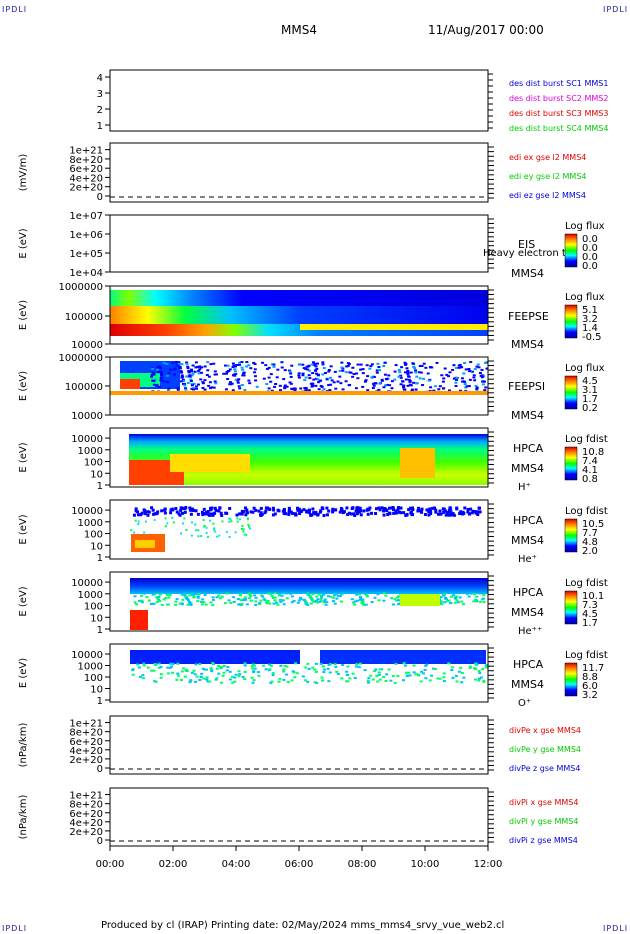  Describe the element at coordinates (15, 9) in the screenshot. I see `corner-label-top-left: IPDLI` at that location.